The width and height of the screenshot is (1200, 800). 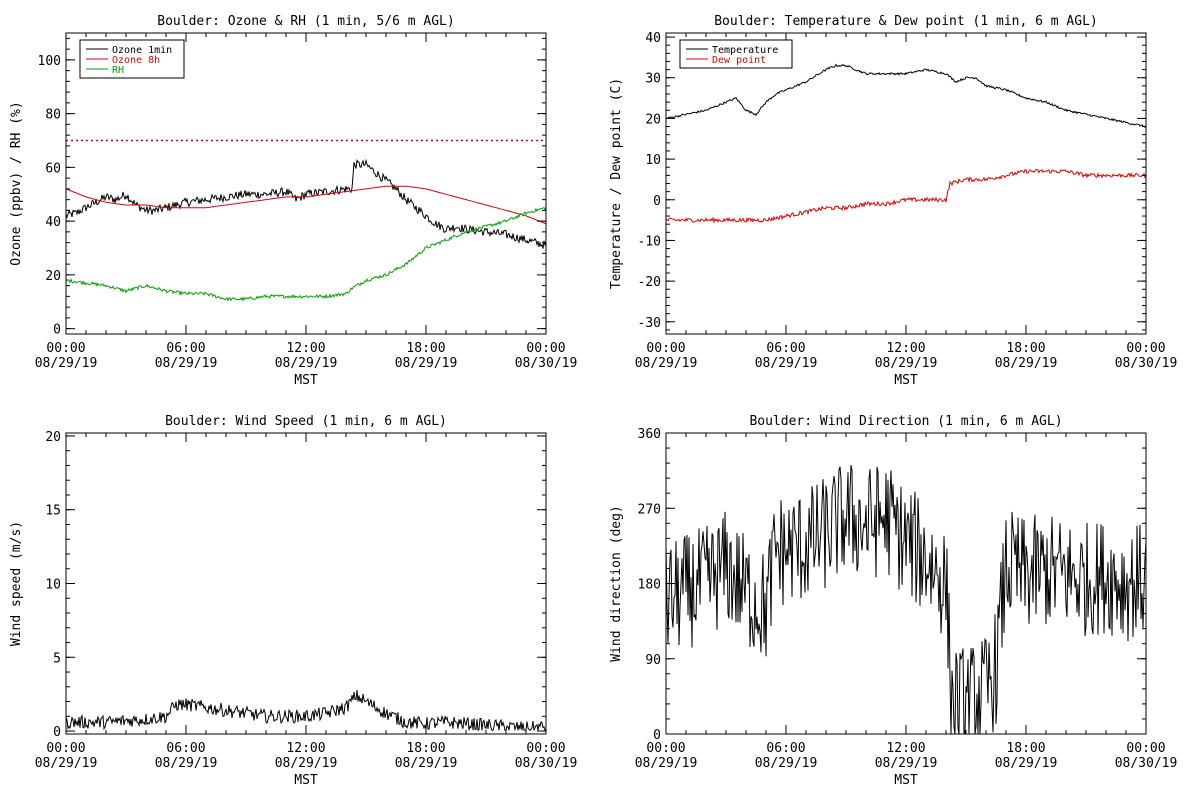 What do you see at coordinates (306, 421) in the screenshot?
I see `chart-title: Boulder: Wind Speed (1 min, 6 m AGL)` at bounding box center [306, 421].